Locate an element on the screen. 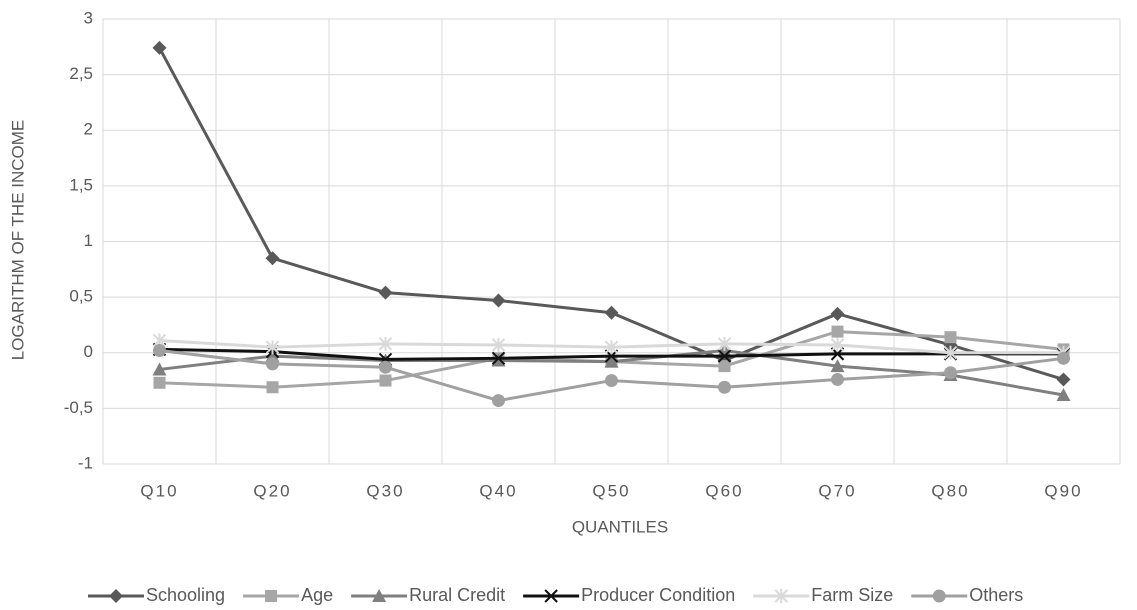  x-tick-label: Q70 is located at coordinates (837, 490).